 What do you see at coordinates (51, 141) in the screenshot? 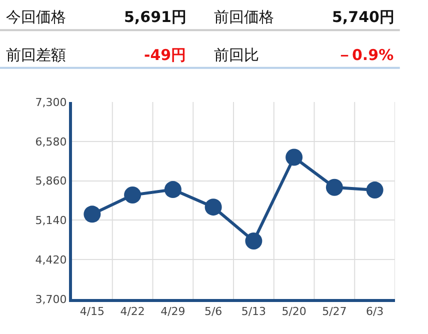
I see `y-tick-label: 6,580` at bounding box center [51, 141].